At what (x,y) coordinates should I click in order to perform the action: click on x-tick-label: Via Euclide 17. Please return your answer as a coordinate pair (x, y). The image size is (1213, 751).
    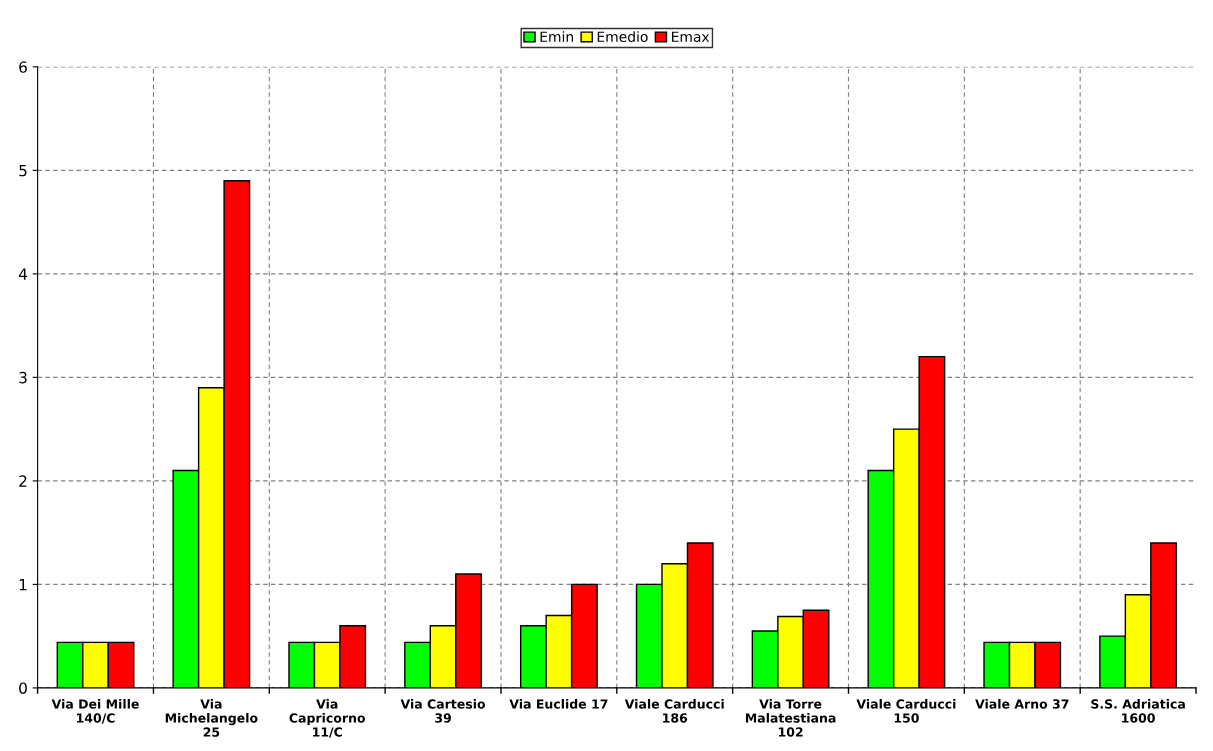
    Looking at the image, I should click on (558, 704).